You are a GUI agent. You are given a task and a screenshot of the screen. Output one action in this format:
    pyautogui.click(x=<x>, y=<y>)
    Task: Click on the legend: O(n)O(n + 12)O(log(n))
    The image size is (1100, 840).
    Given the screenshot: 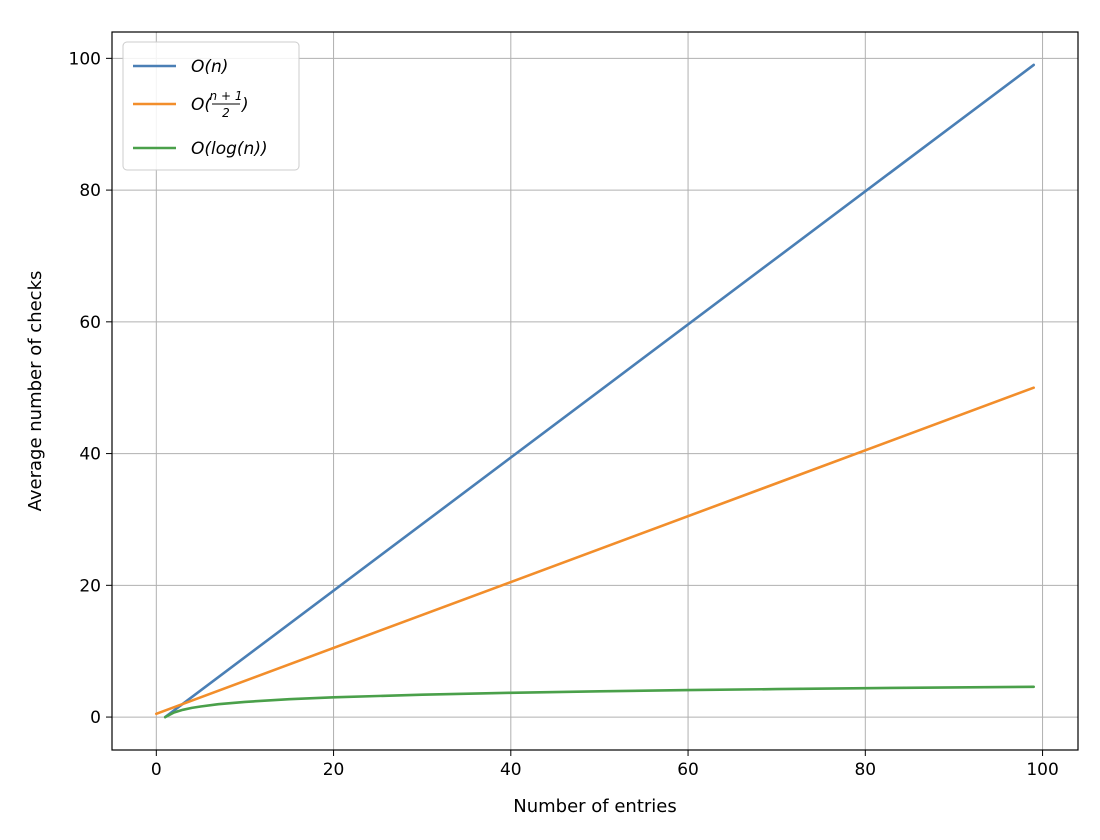 What is the action you would take?
    pyautogui.click(x=211, y=106)
    